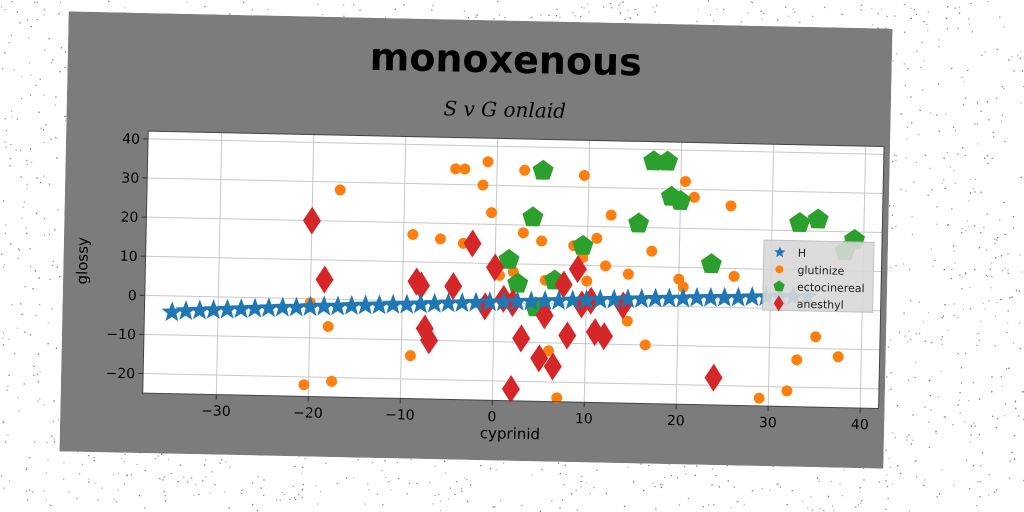  I want to click on data-point-ectocinereal, so click(518, 282).